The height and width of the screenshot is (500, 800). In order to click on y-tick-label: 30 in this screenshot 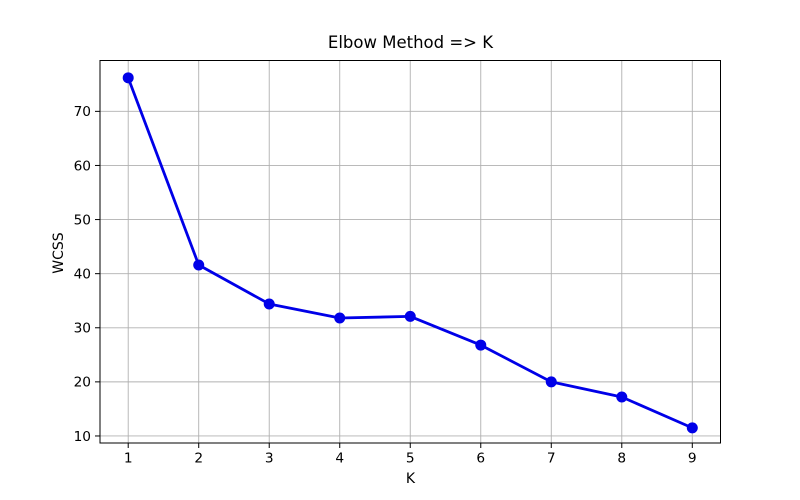, I will do `click(82, 329)`.